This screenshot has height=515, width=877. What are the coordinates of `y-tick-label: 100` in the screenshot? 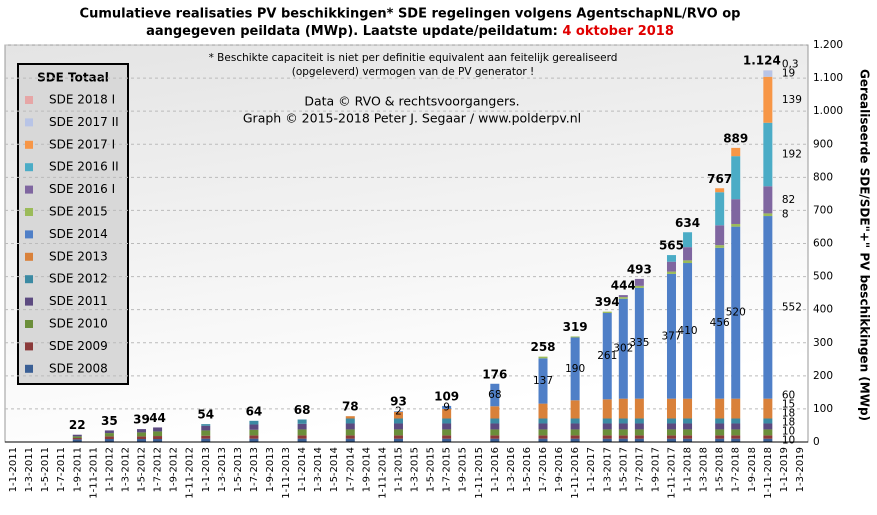 It's located at (823, 409).